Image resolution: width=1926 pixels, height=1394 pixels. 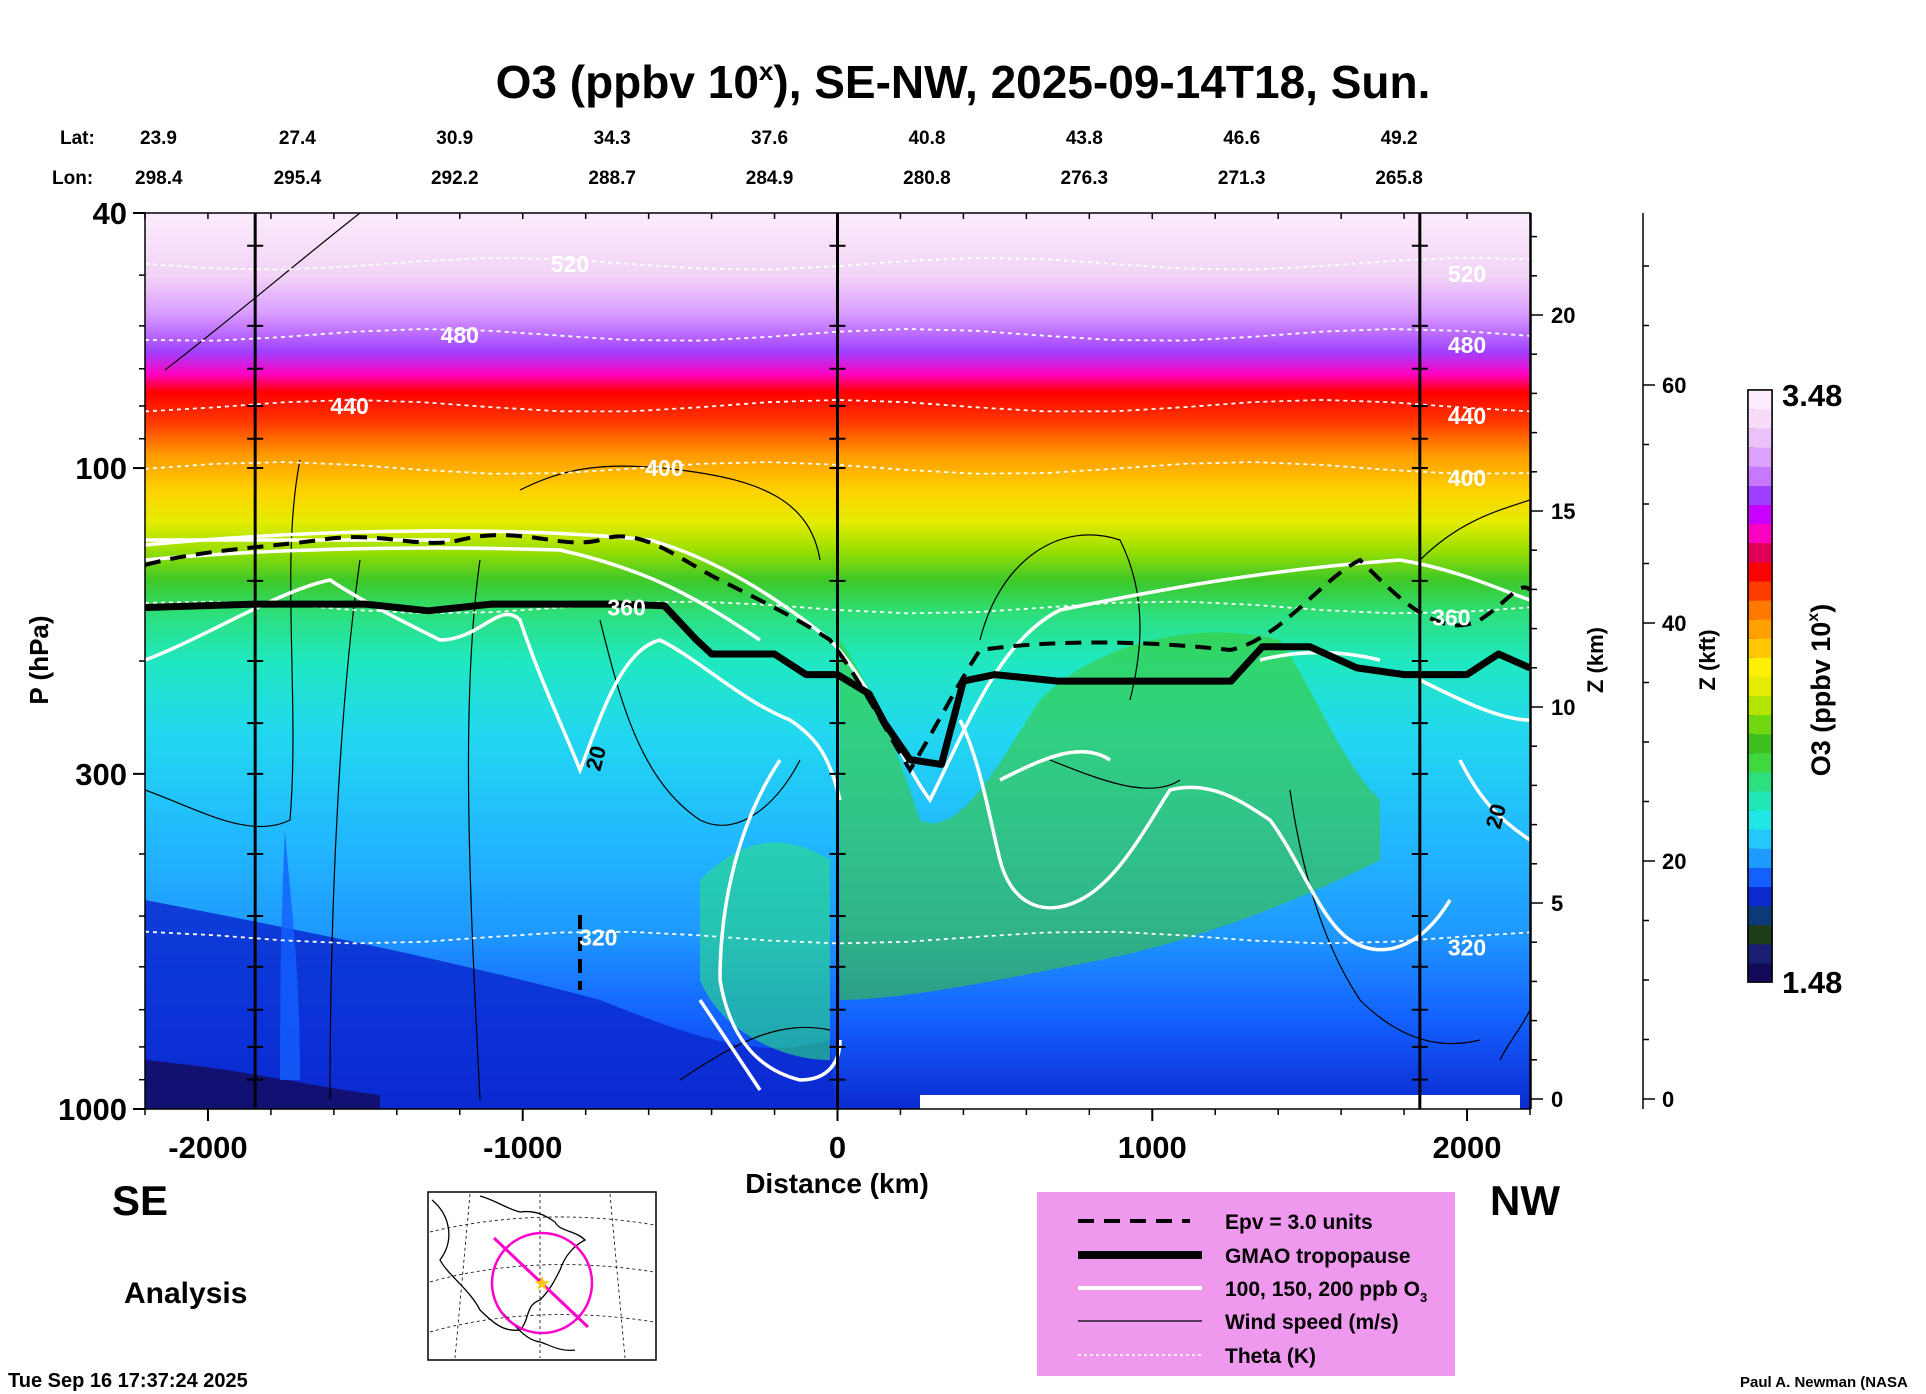 What do you see at coordinates (1557, 1099) in the screenshot?
I see `z-km-tick-label: 0` at bounding box center [1557, 1099].